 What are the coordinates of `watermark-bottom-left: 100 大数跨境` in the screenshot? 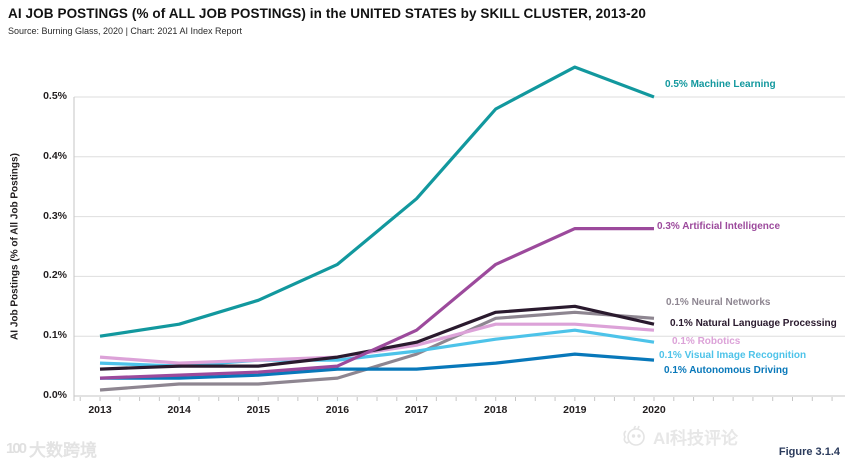 It's located at (51, 448).